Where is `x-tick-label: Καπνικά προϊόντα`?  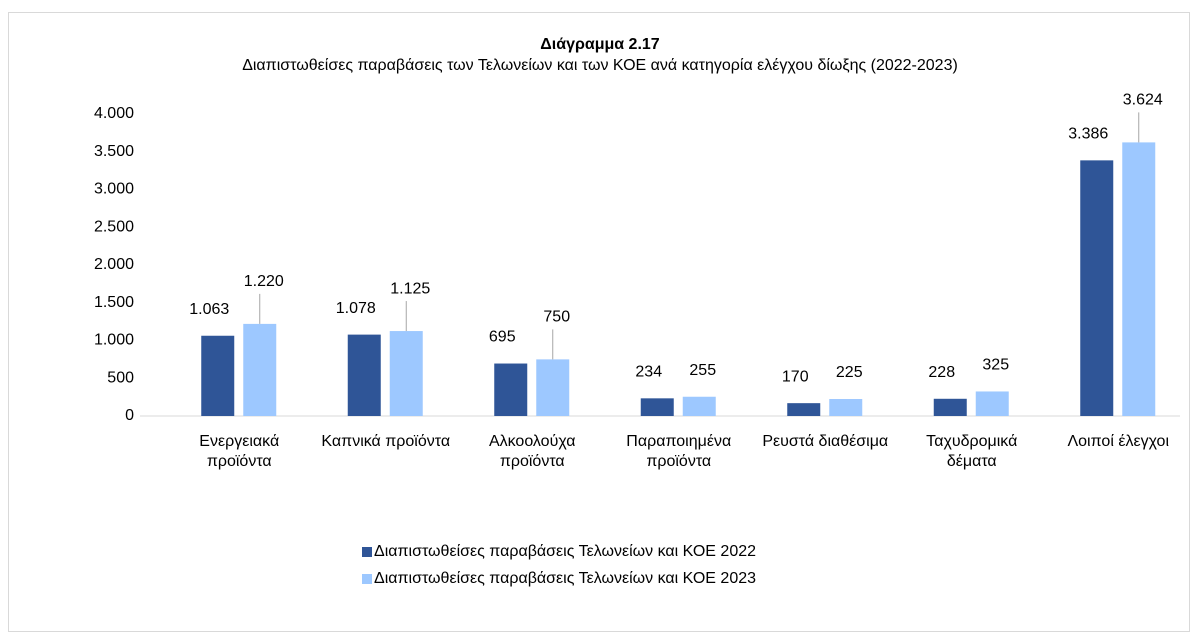 x-tick-label: Καπνικά προϊόντα is located at coordinates (386, 441).